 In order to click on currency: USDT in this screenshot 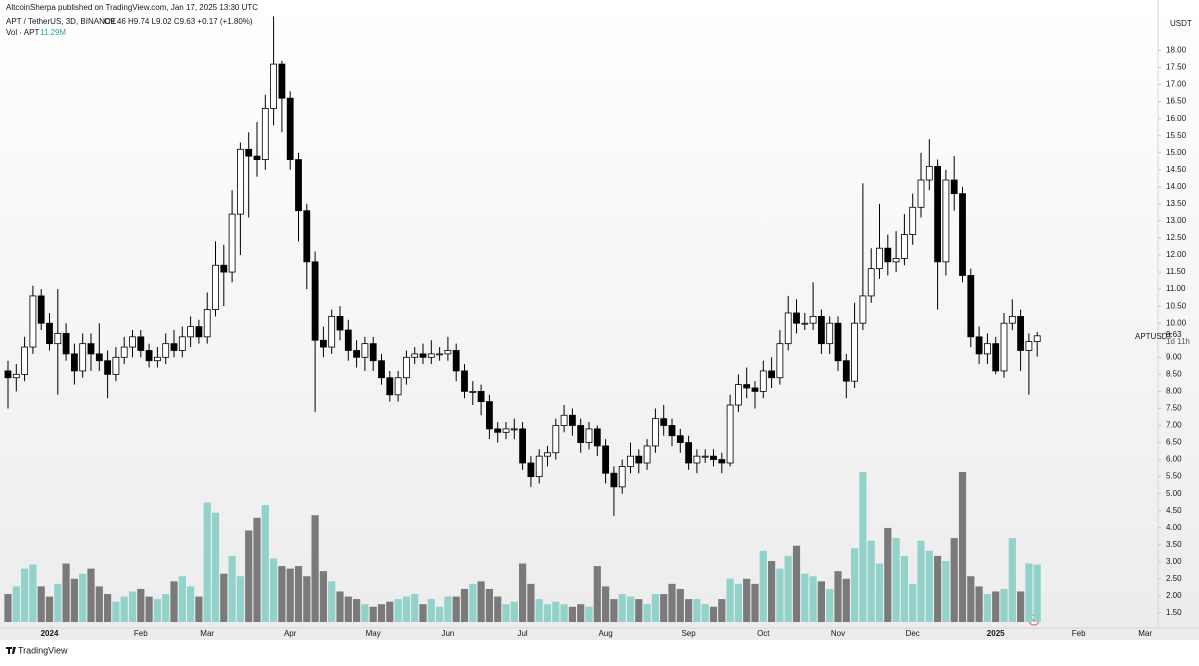, I will do `click(1181, 23)`.